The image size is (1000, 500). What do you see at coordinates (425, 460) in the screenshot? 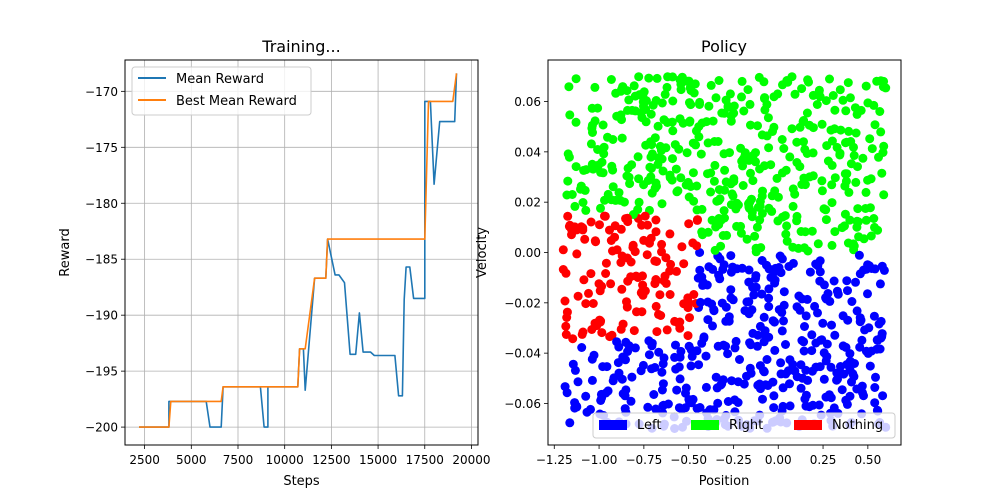
I see `x-tick-label: 17500` at bounding box center [425, 460].